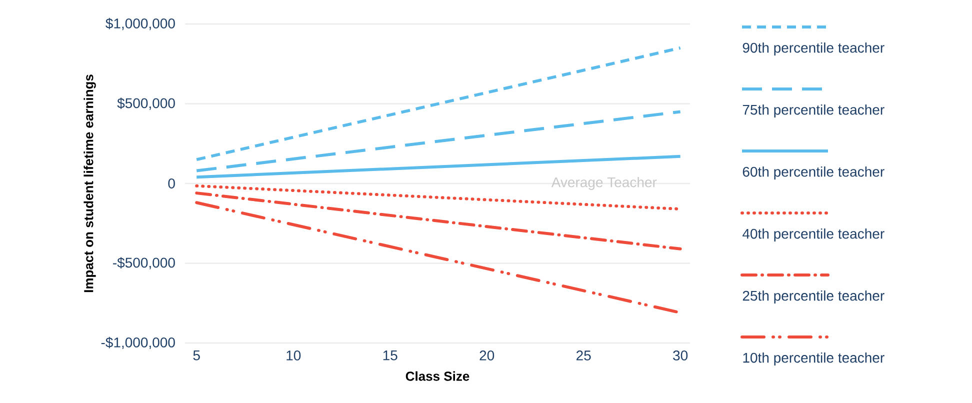 The height and width of the screenshot is (403, 972). I want to click on text: 40th percentile teacher, so click(813, 235).